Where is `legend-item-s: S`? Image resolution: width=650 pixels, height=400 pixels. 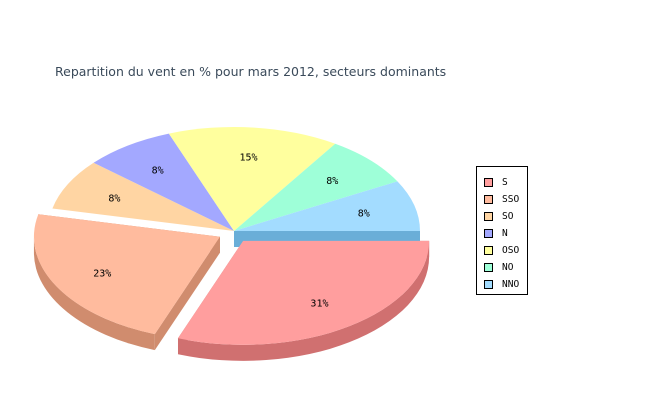 legend-item-s: S is located at coordinates (496, 182).